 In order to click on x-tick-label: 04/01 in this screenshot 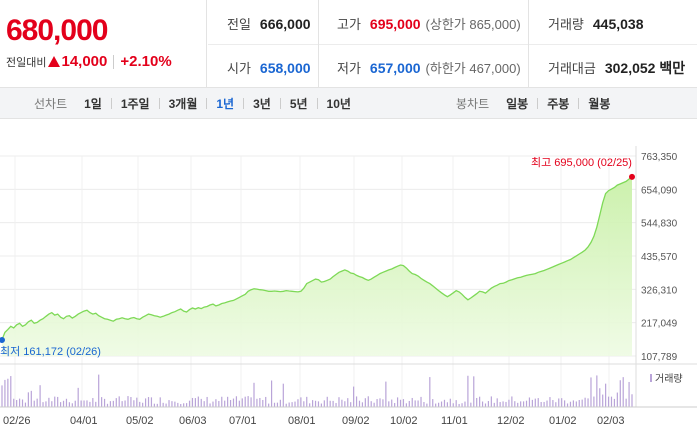, I will do `click(84, 421)`.